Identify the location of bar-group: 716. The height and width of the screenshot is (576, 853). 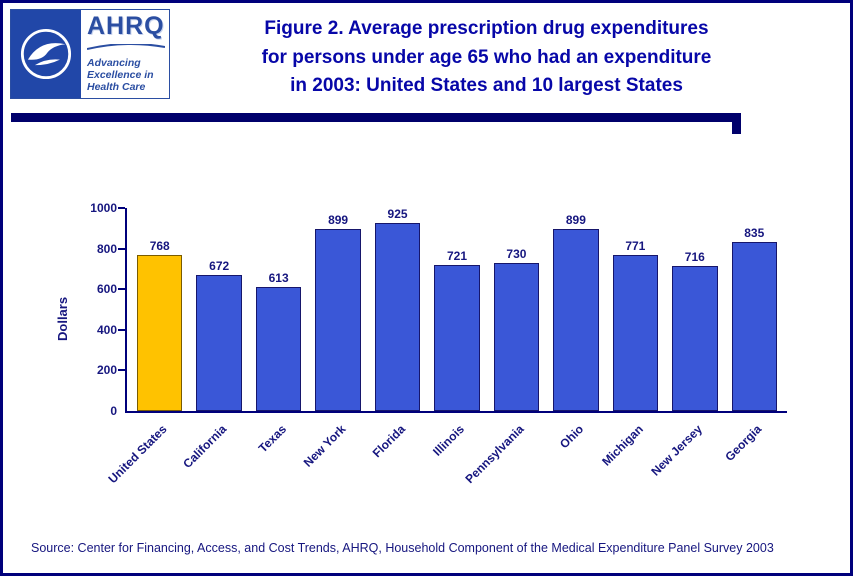
(695, 309).